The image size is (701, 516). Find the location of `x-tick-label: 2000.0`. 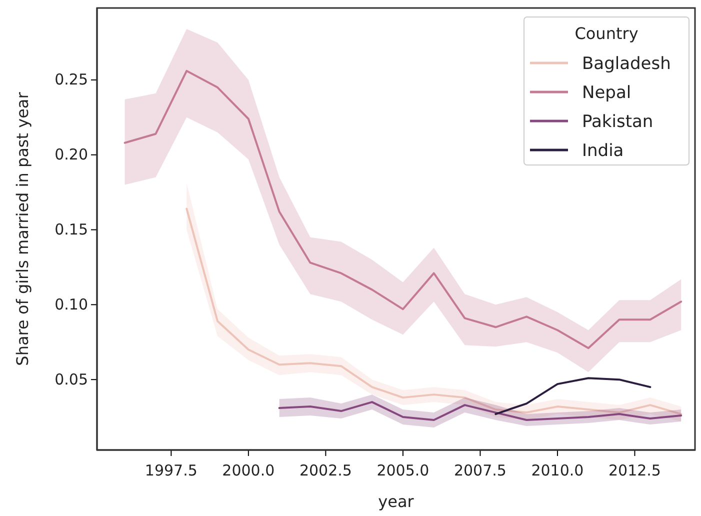

x-tick-label: 2000.0 is located at coordinates (248, 471).